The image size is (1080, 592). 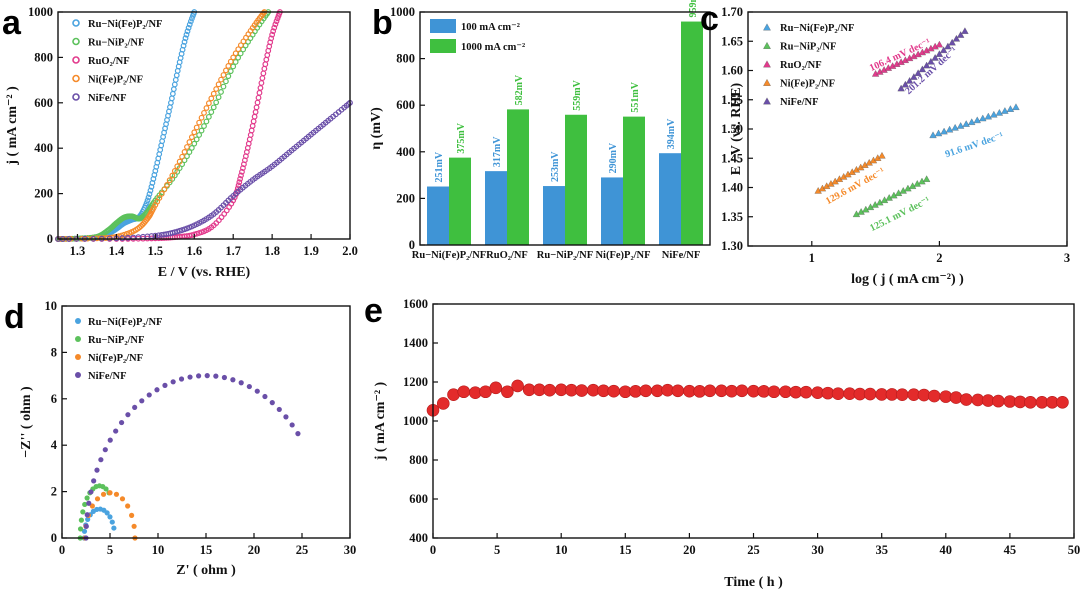 What do you see at coordinates (302, 550) in the screenshot?
I see `panel-d-x-tick-label: 25` at bounding box center [302, 550].